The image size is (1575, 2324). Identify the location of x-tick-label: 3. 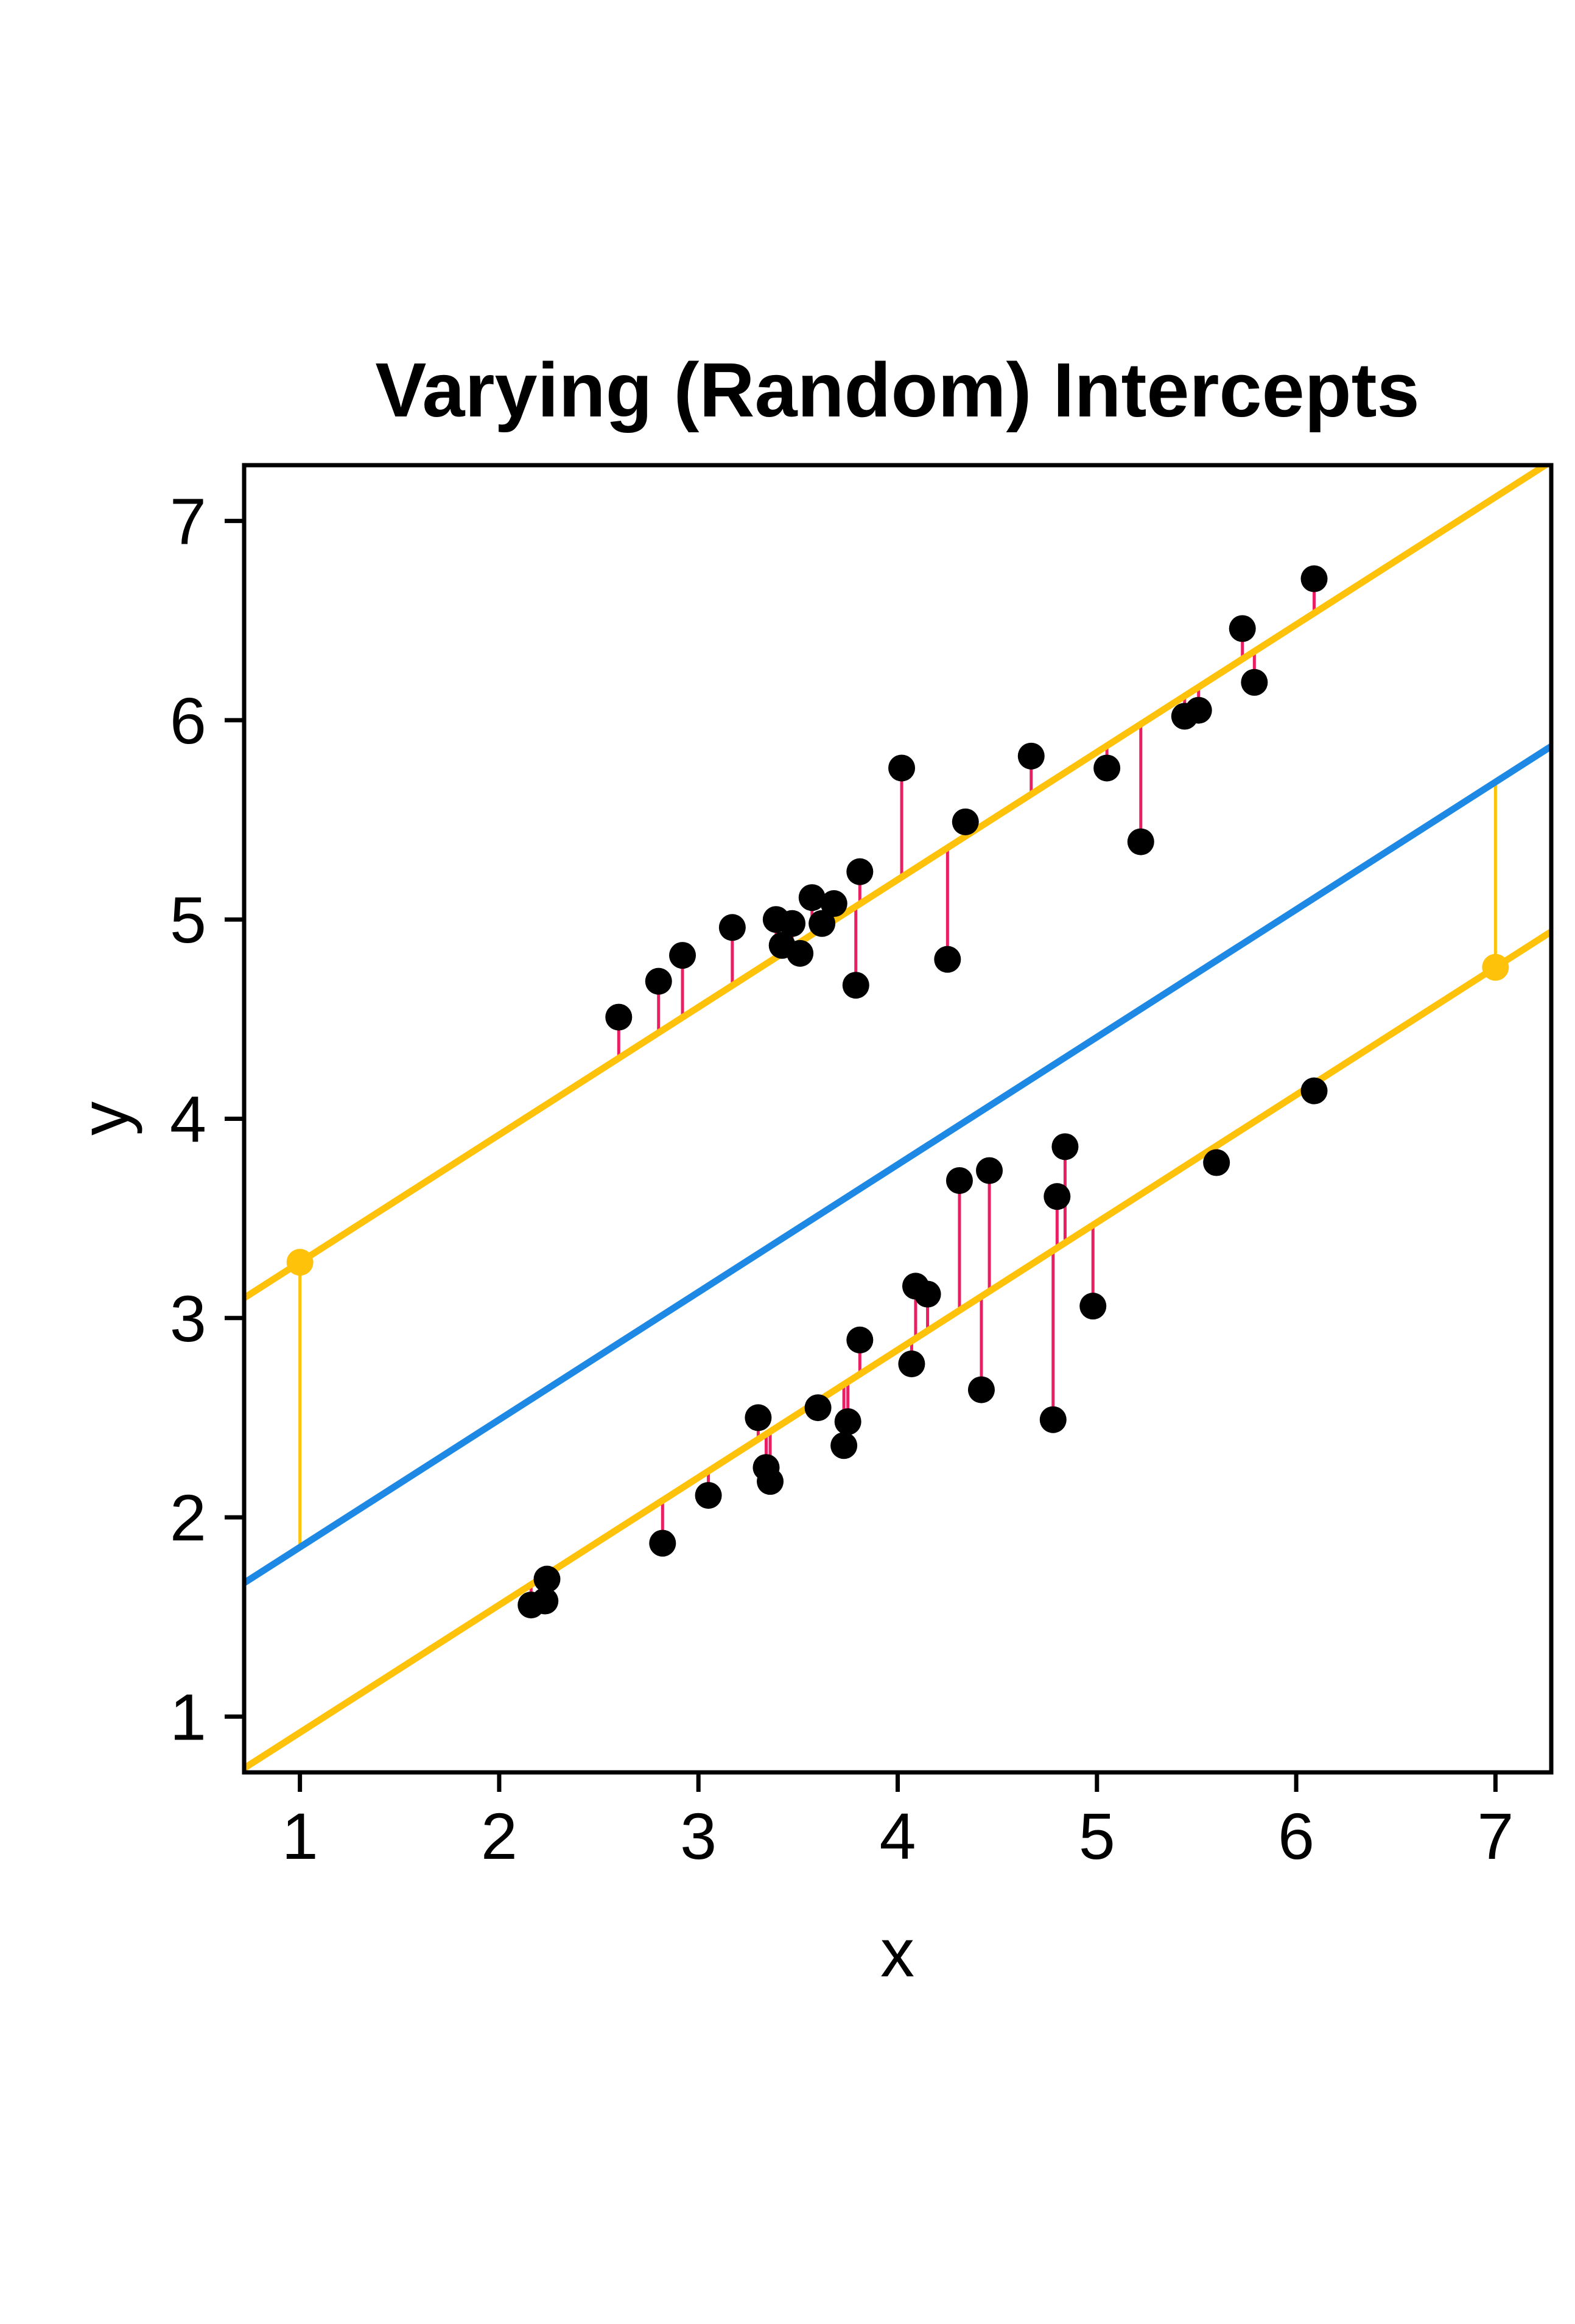
(698, 1836).